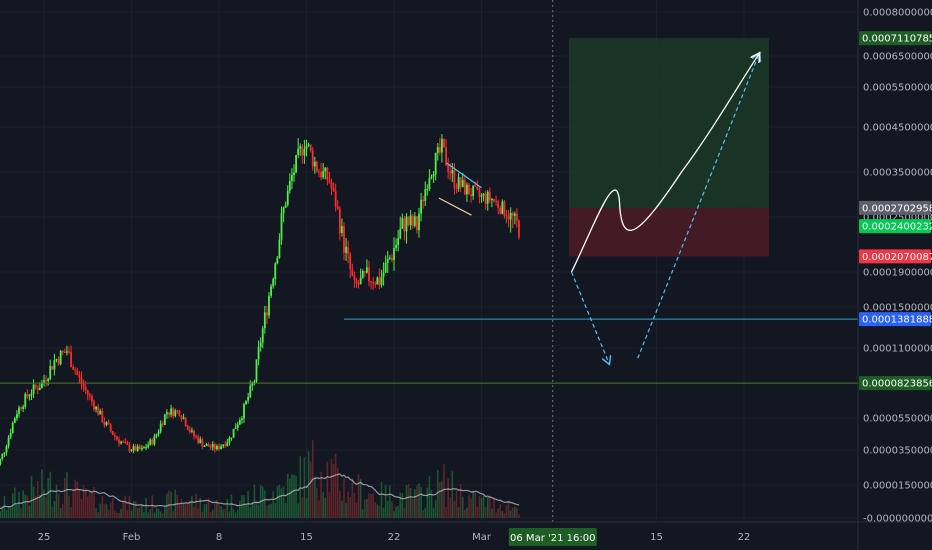 The width and height of the screenshot is (932, 550). What do you see at coordinates (669, 123) in the screenshot?
I see `long-position-profit-zone` at bounding box center [669, 123].